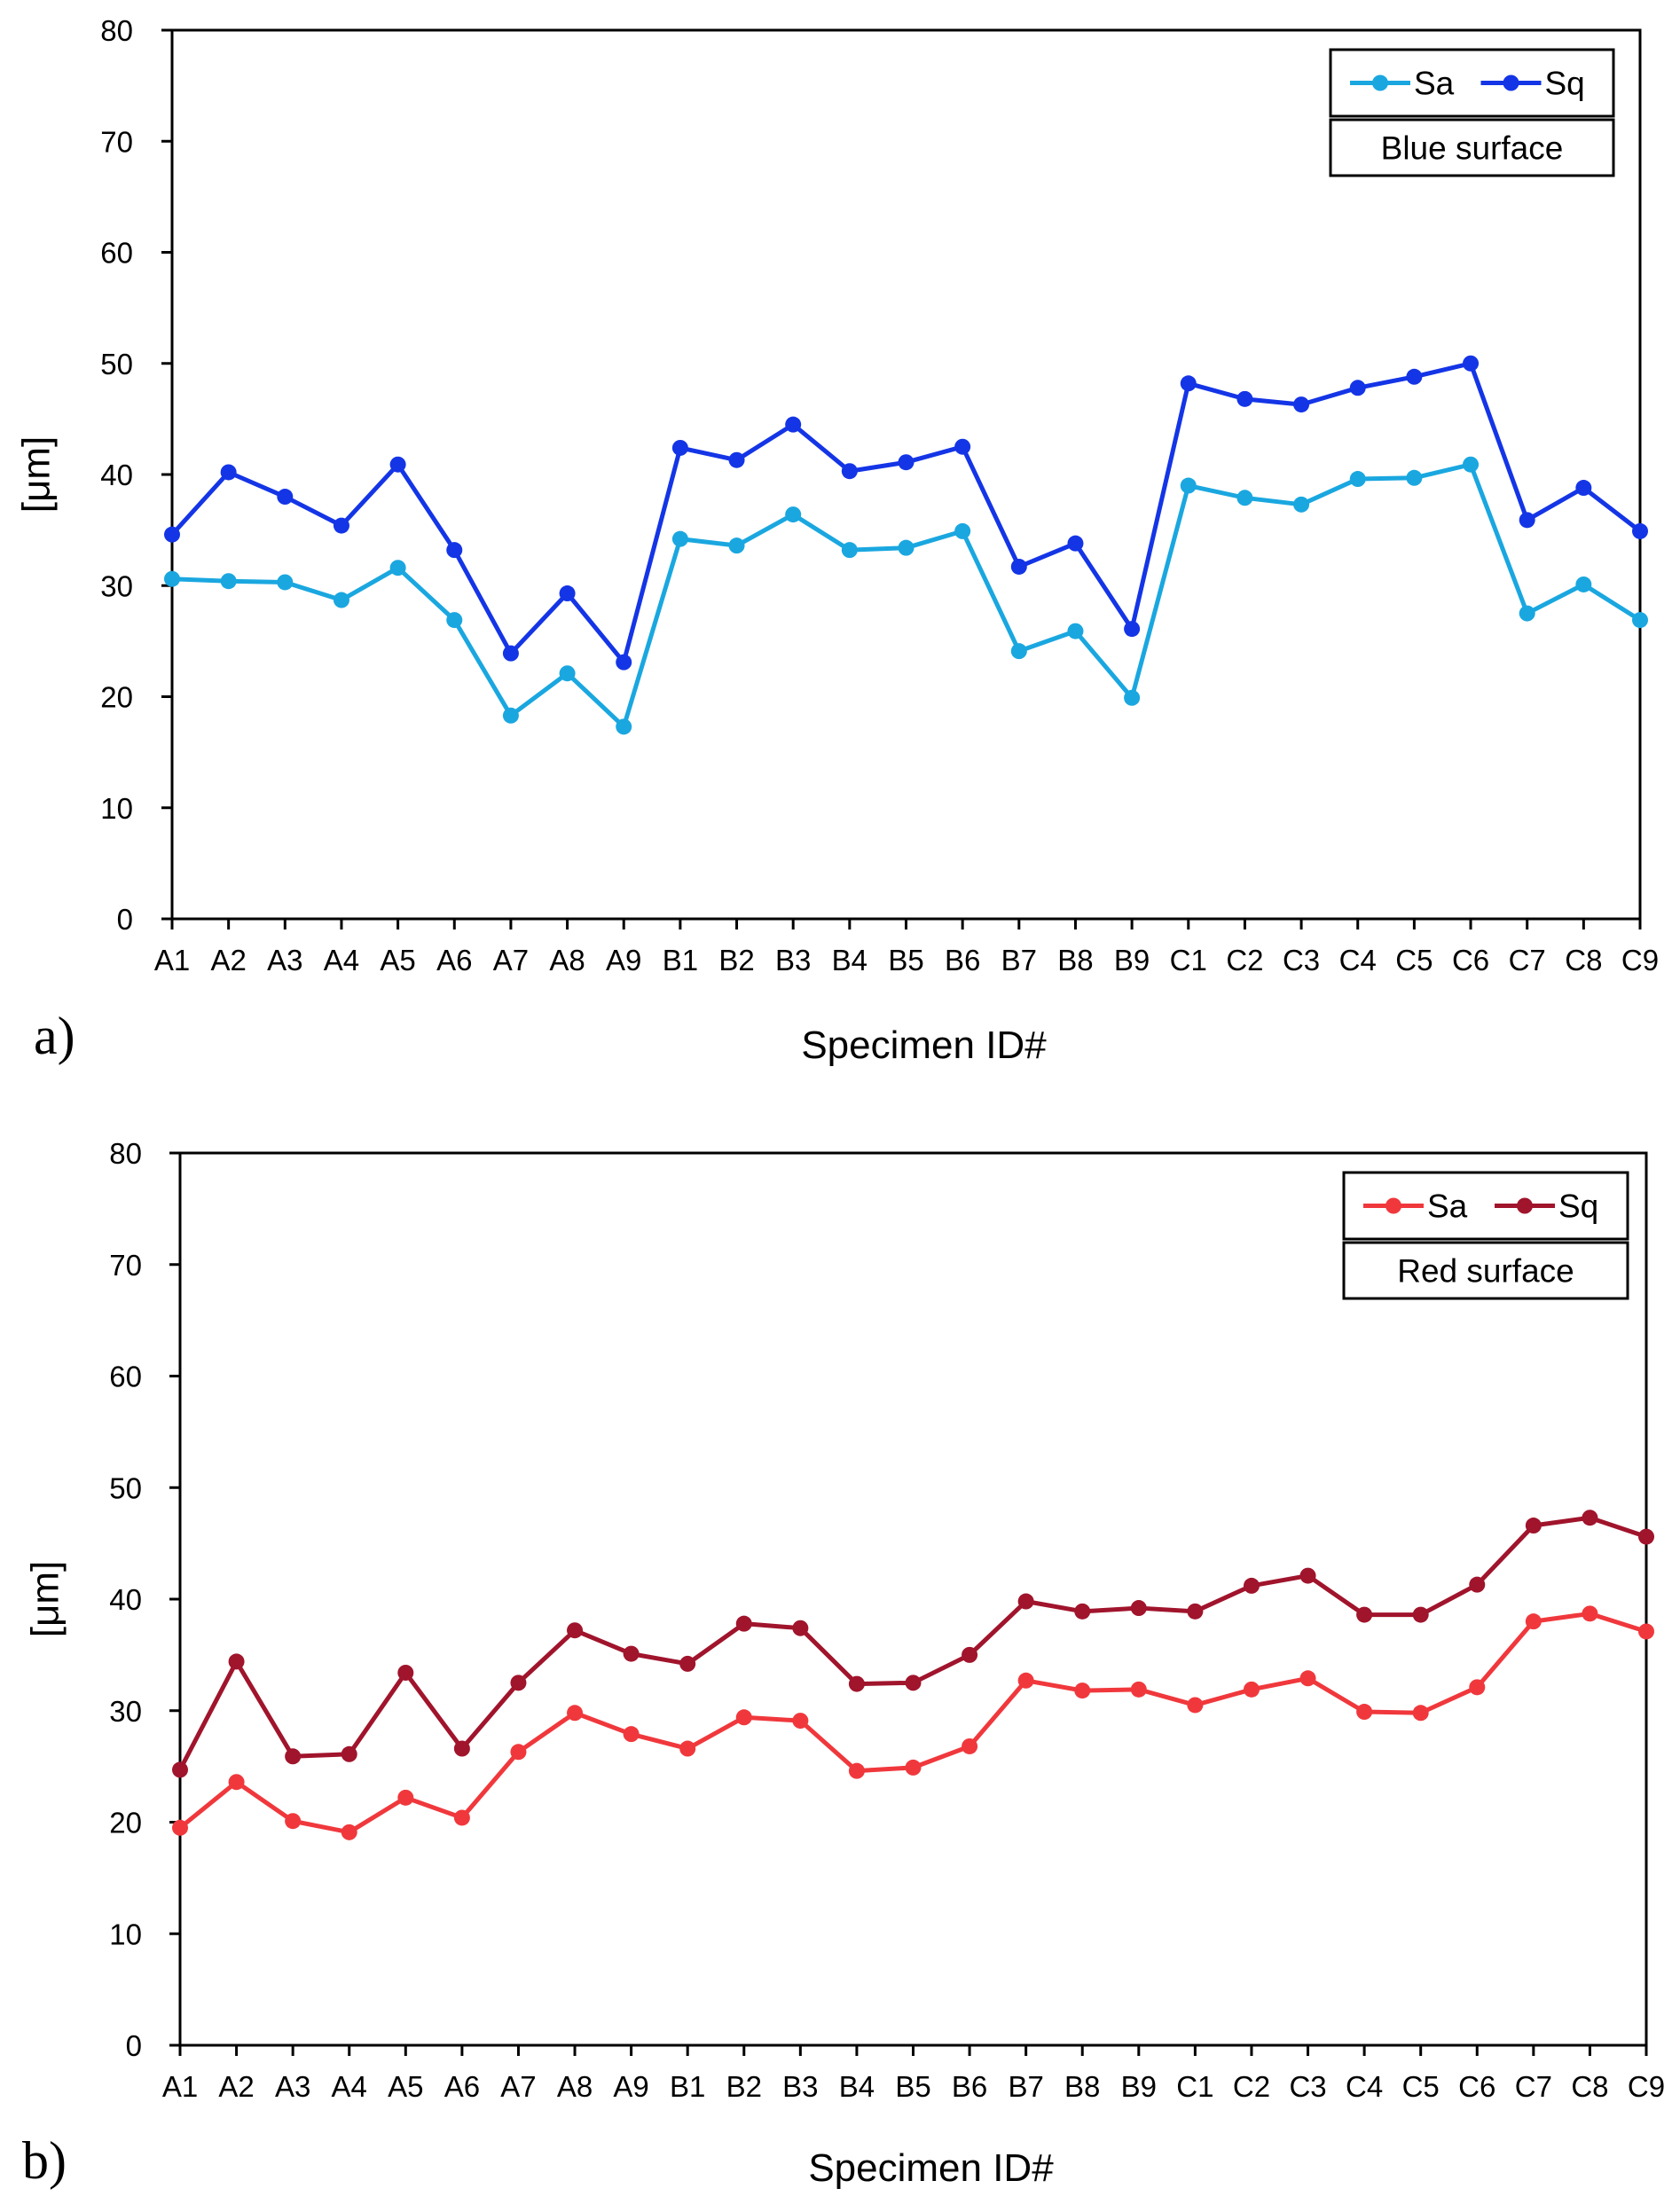  I want to click on surface-note-label: Red surface, so click(1485, 1271).